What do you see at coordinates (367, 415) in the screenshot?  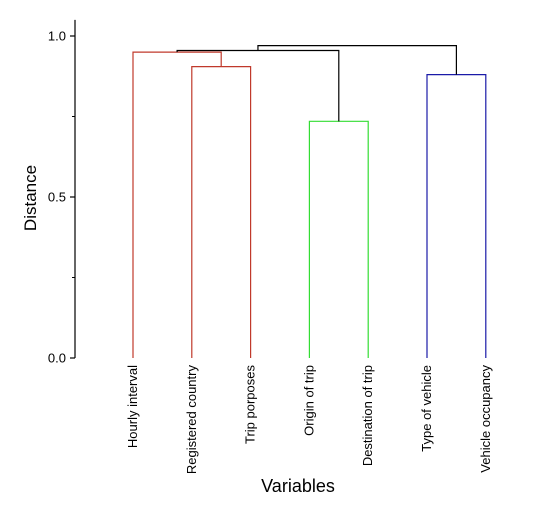 I see `leaf-label: Destination of trip` at bounding box center [367, 415].